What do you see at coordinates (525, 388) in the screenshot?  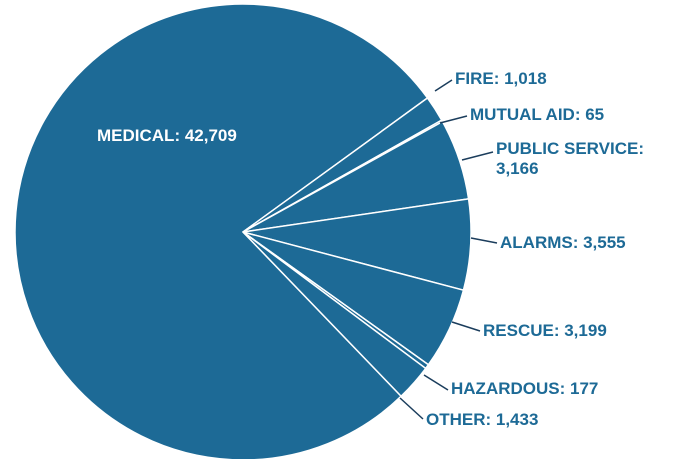 I see `slice-label: HAZARDOUS: 177` at bounding box center [525, 388].